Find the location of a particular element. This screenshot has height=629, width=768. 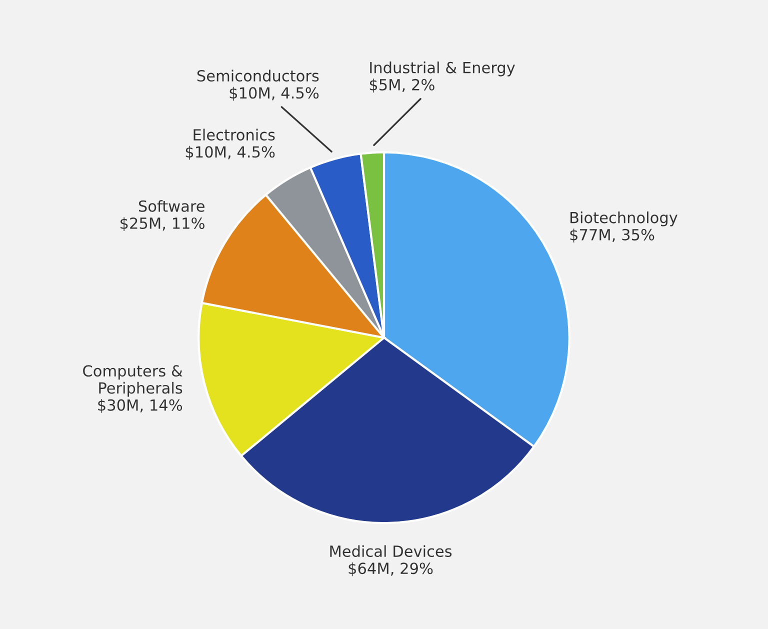

slice-label: Computers & Peripherals is located at coordinates (132, 381).